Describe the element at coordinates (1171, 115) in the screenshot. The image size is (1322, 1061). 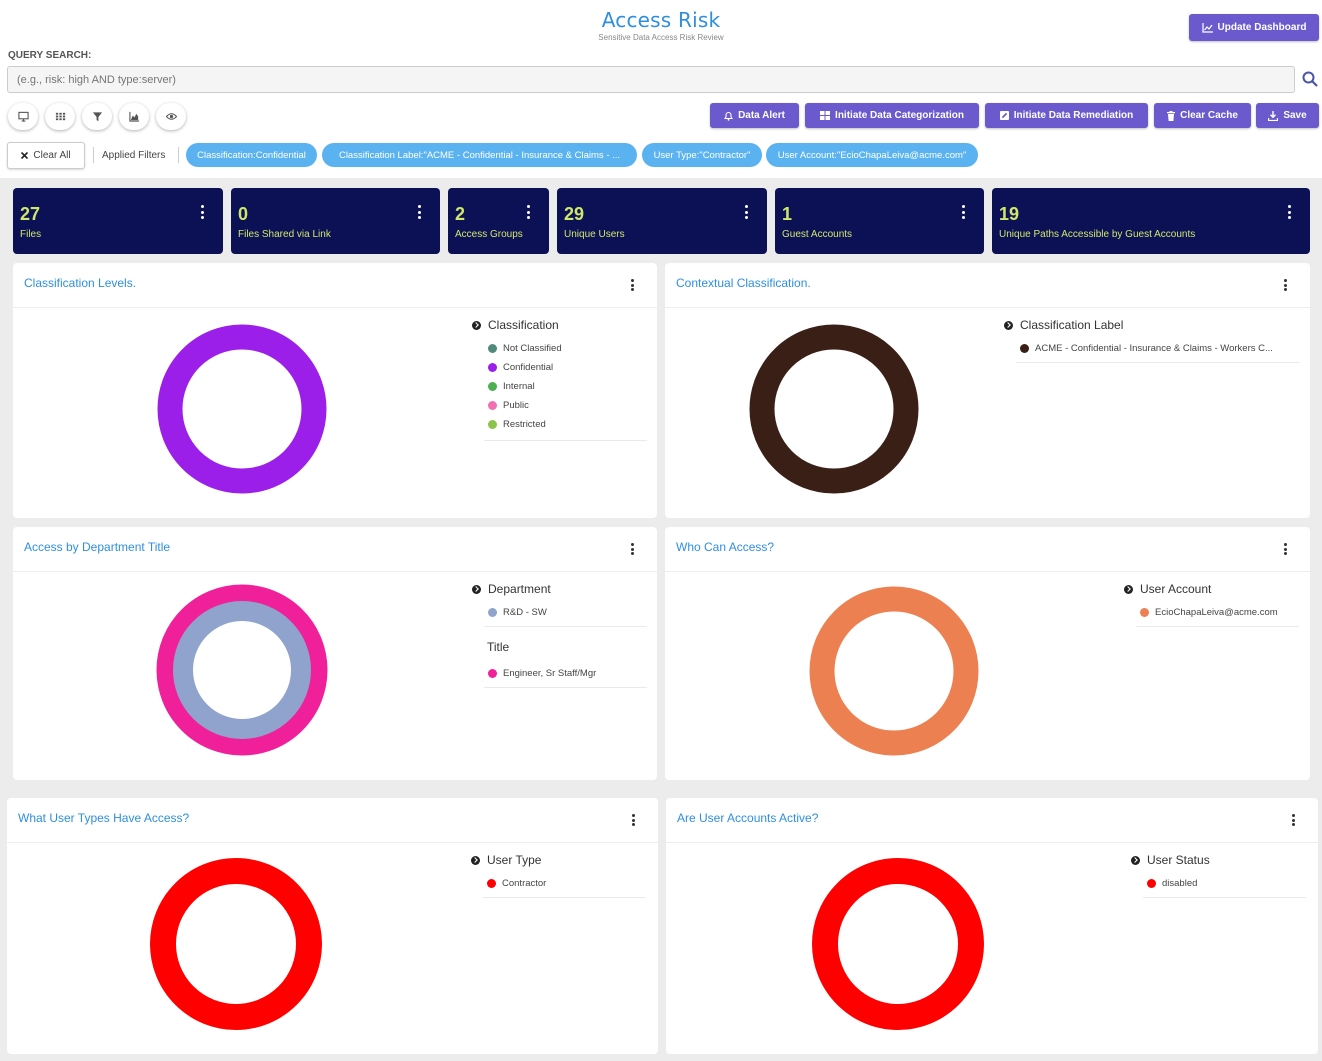
I see `trash-icon` at that location.